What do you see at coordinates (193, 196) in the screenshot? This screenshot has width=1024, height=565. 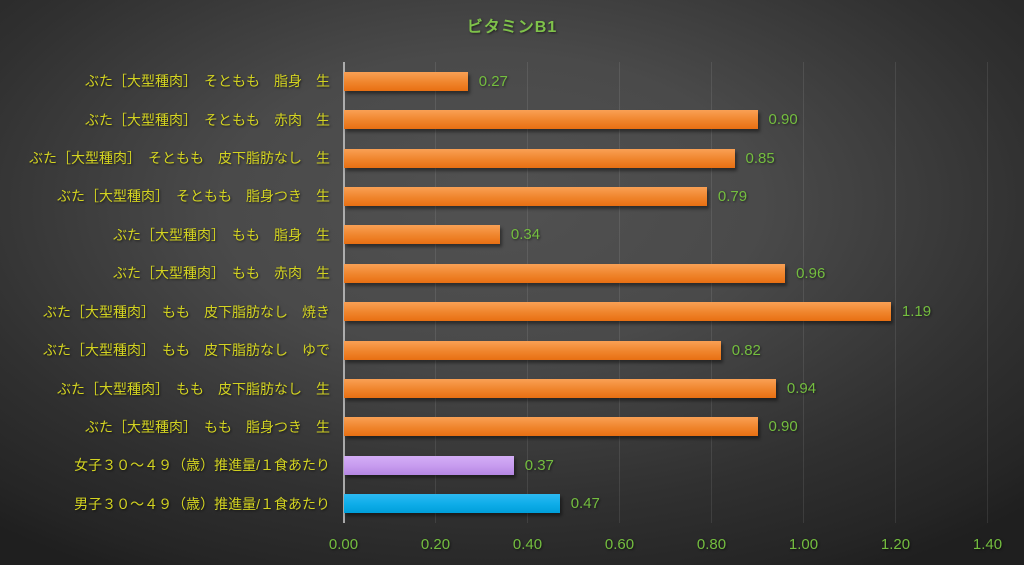 I see `category-label: ぶた［大型種肉］ そともも 脂身つき 生` at bounding box center [193, 196].